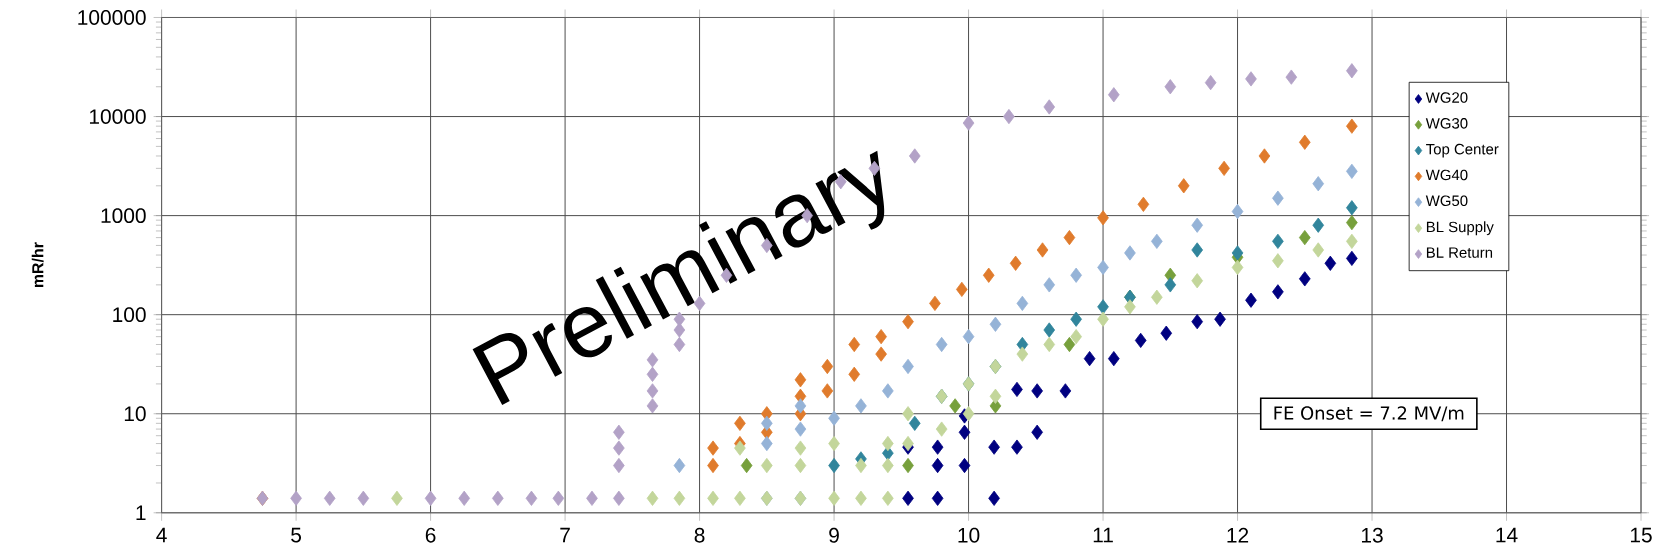 This screenshot has width=1656, height=556. Describe the element at coordinates (1446, 97) in the screenshot. I see `legend-label: WG20` at that location.